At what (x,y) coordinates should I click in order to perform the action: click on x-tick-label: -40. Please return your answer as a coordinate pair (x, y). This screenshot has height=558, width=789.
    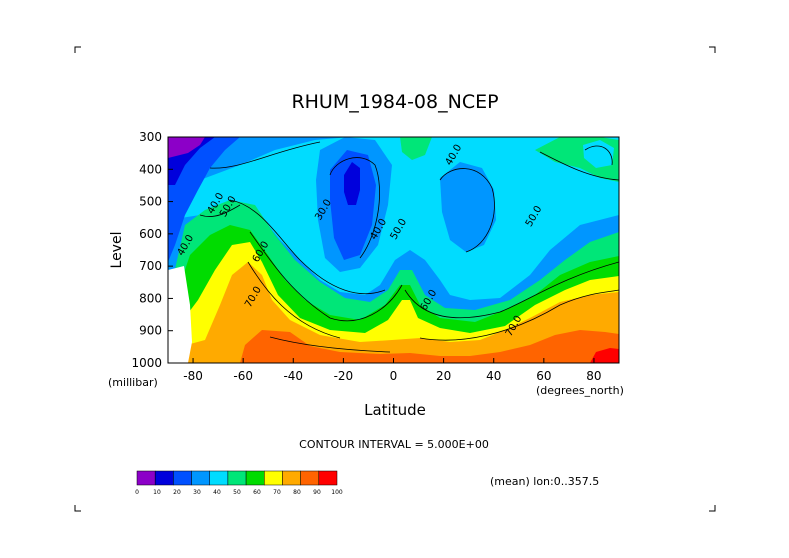
    Looking at the image, I should click on (293, 376).